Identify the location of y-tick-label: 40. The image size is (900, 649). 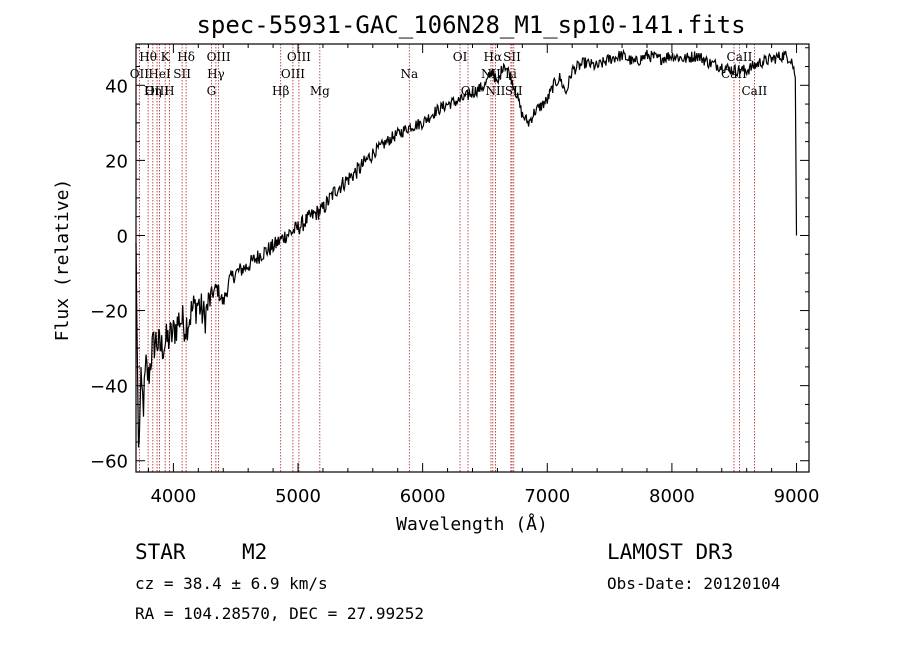
(116, 86).